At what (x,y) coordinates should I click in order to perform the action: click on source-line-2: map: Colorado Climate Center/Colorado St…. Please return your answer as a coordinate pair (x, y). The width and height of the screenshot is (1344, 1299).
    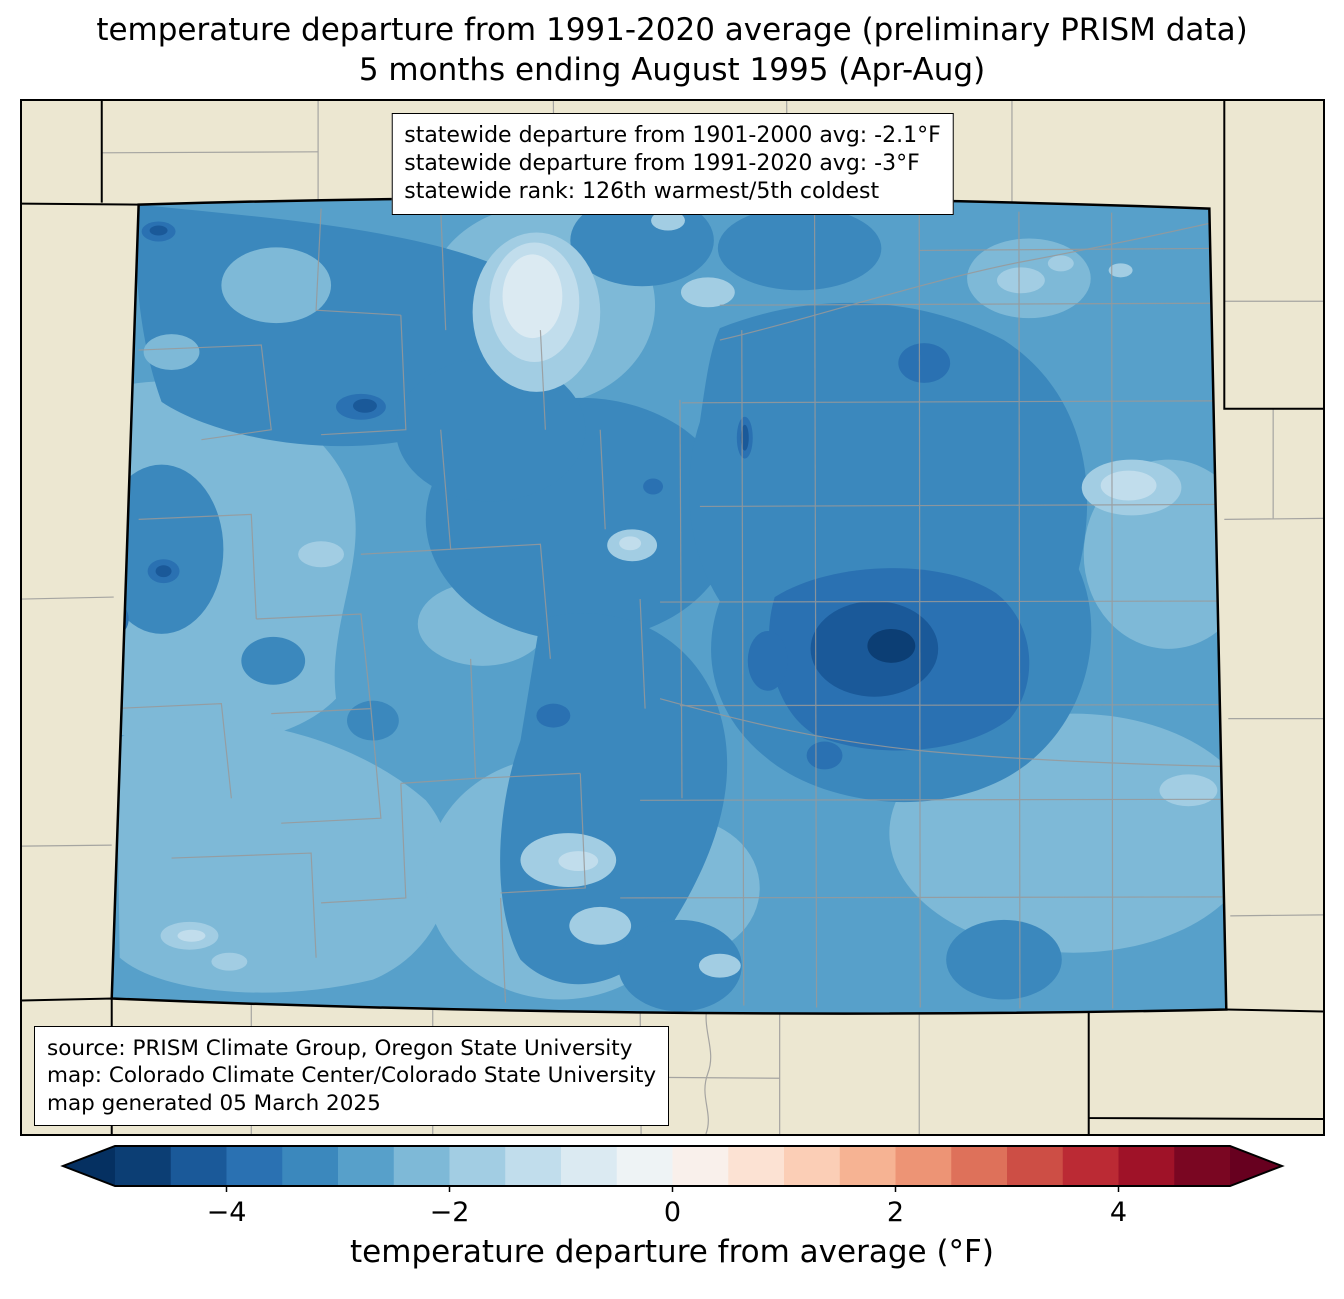
    Looking at the image, I should click on (352, 1076).